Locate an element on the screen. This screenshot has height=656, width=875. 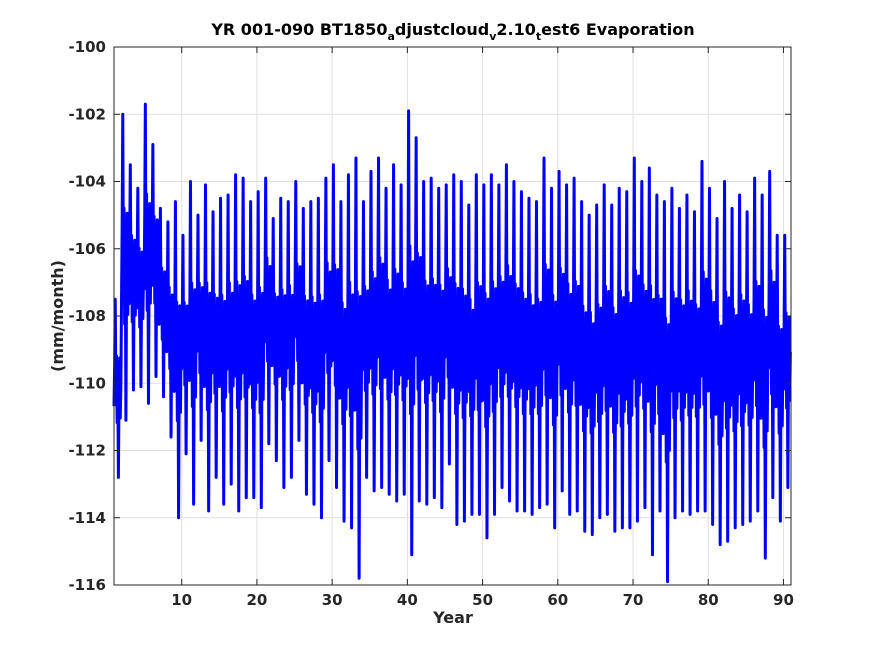
y-tick-label: -112 is located at coordinates (87, 451).